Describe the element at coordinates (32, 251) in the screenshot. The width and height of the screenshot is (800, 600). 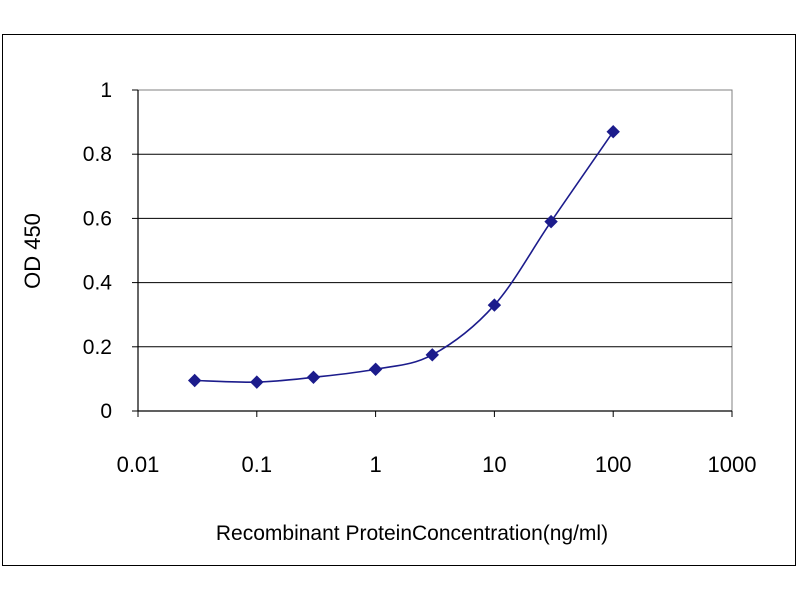
I see `y-axis-label: OD 450` at that location.